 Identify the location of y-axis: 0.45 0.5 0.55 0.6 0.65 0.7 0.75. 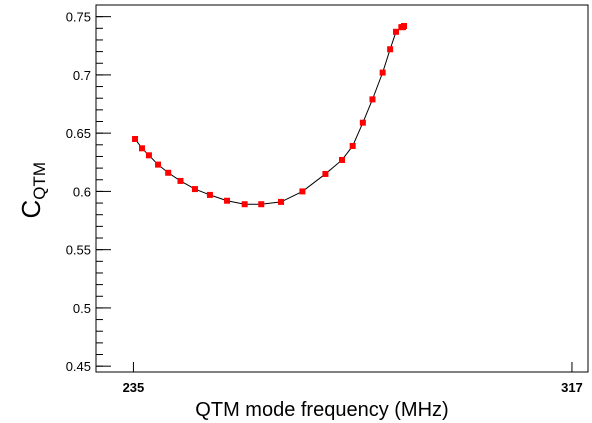
(88, 189).